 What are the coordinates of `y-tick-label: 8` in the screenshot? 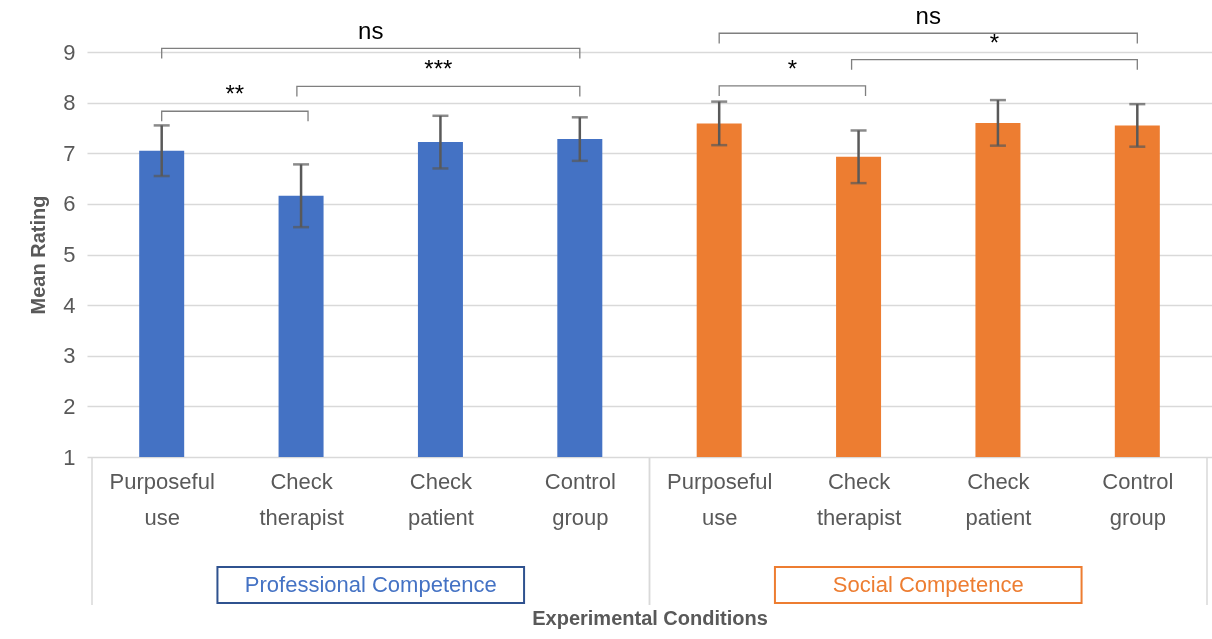 It's located at (69, 103).